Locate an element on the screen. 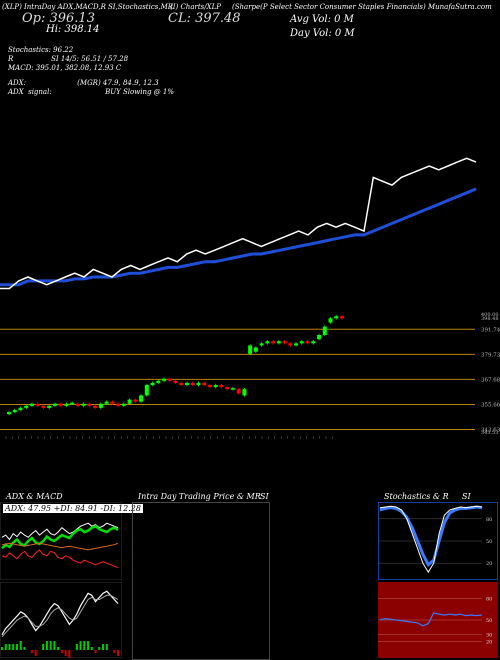  date-axis is located at coordinates (169, 437).